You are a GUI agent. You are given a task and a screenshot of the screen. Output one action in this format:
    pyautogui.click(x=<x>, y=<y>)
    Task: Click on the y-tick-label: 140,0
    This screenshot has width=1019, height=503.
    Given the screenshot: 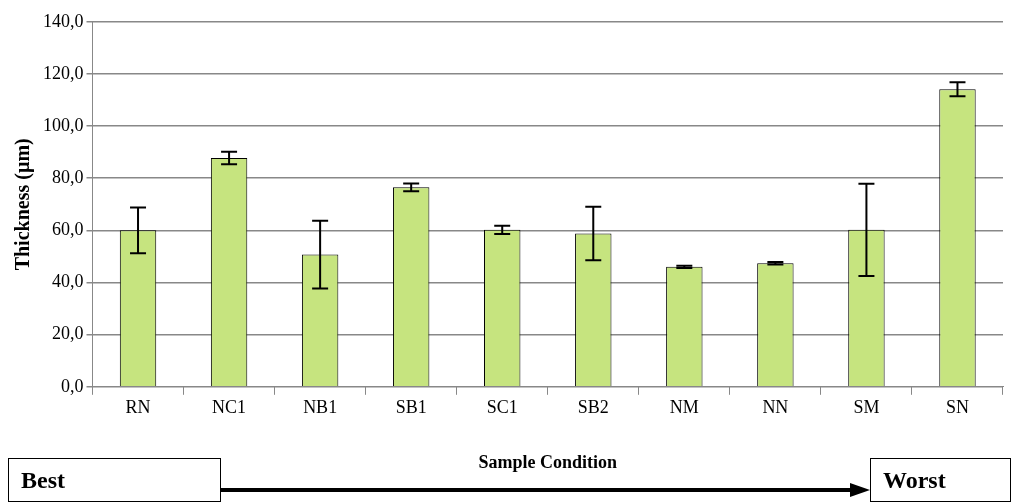 What is the action you would take?
    pyautogui.click(x=63, y=20)
    